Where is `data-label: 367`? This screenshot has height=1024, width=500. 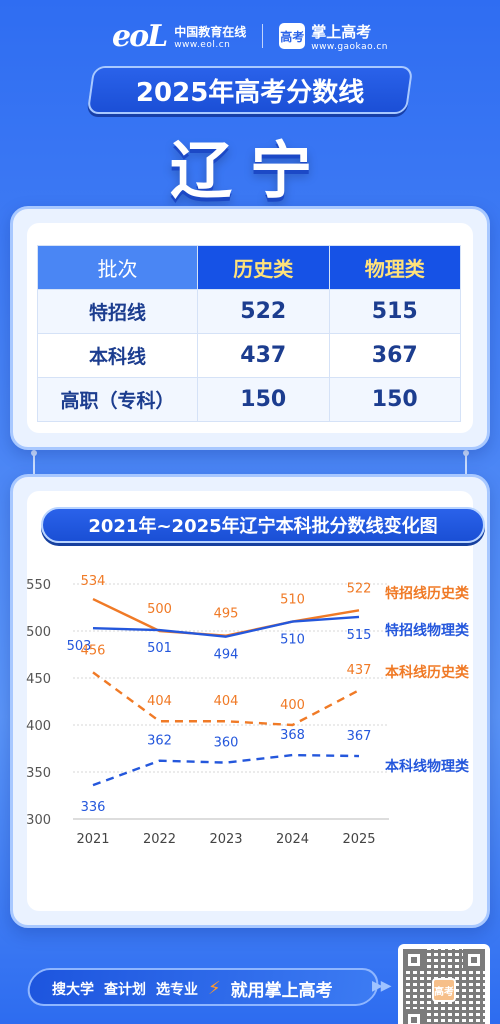 data-label: 367 is located at coordinates (359, 736).